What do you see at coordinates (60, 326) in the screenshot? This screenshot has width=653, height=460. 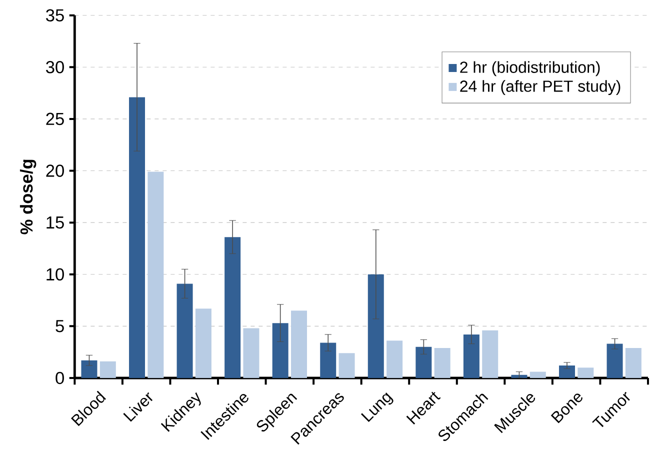 I see `y-tick-label: 5` at bounding box center [60, 326].